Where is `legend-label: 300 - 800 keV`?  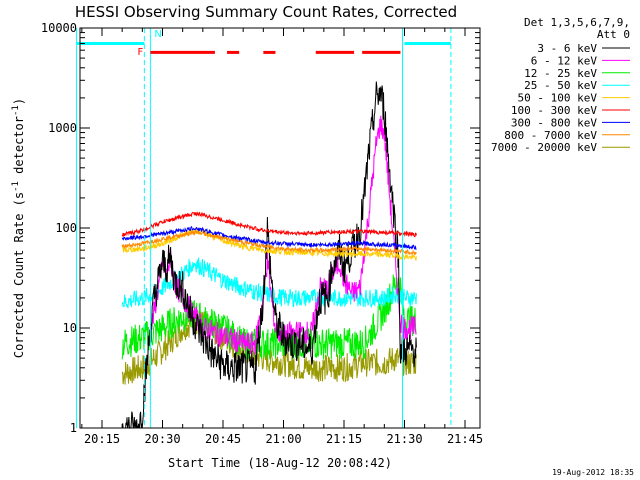
legend-label: 300 - 800 keV is located at coordinates (554, 122).